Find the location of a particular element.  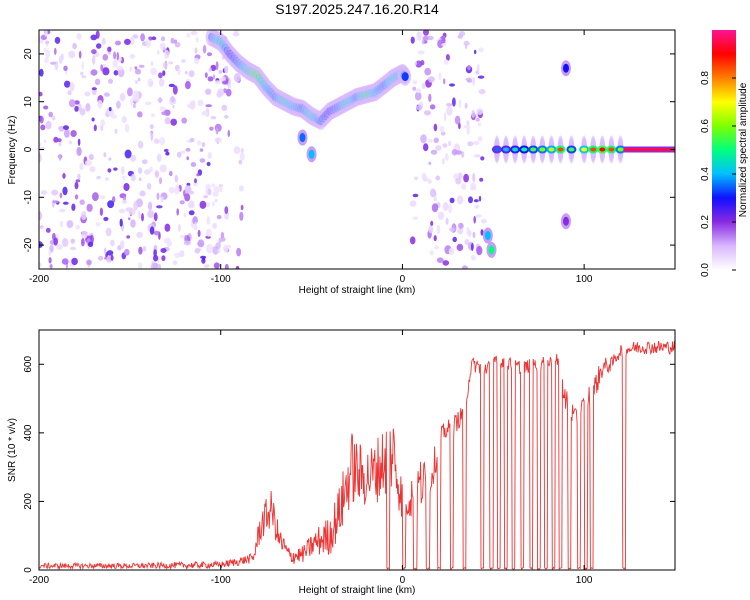

colorbar-ticks: 0.0 0.2 0.4 0.6 0.8 is located at coordinates (718, 174).